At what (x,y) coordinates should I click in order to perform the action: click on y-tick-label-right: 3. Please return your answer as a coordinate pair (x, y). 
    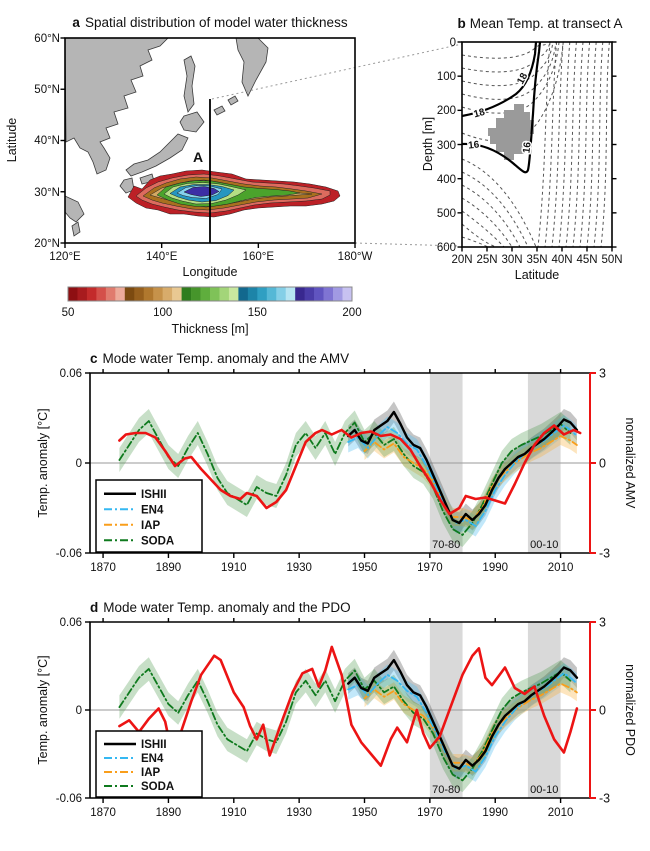
    Looking at the image, I should click on (602, 374).